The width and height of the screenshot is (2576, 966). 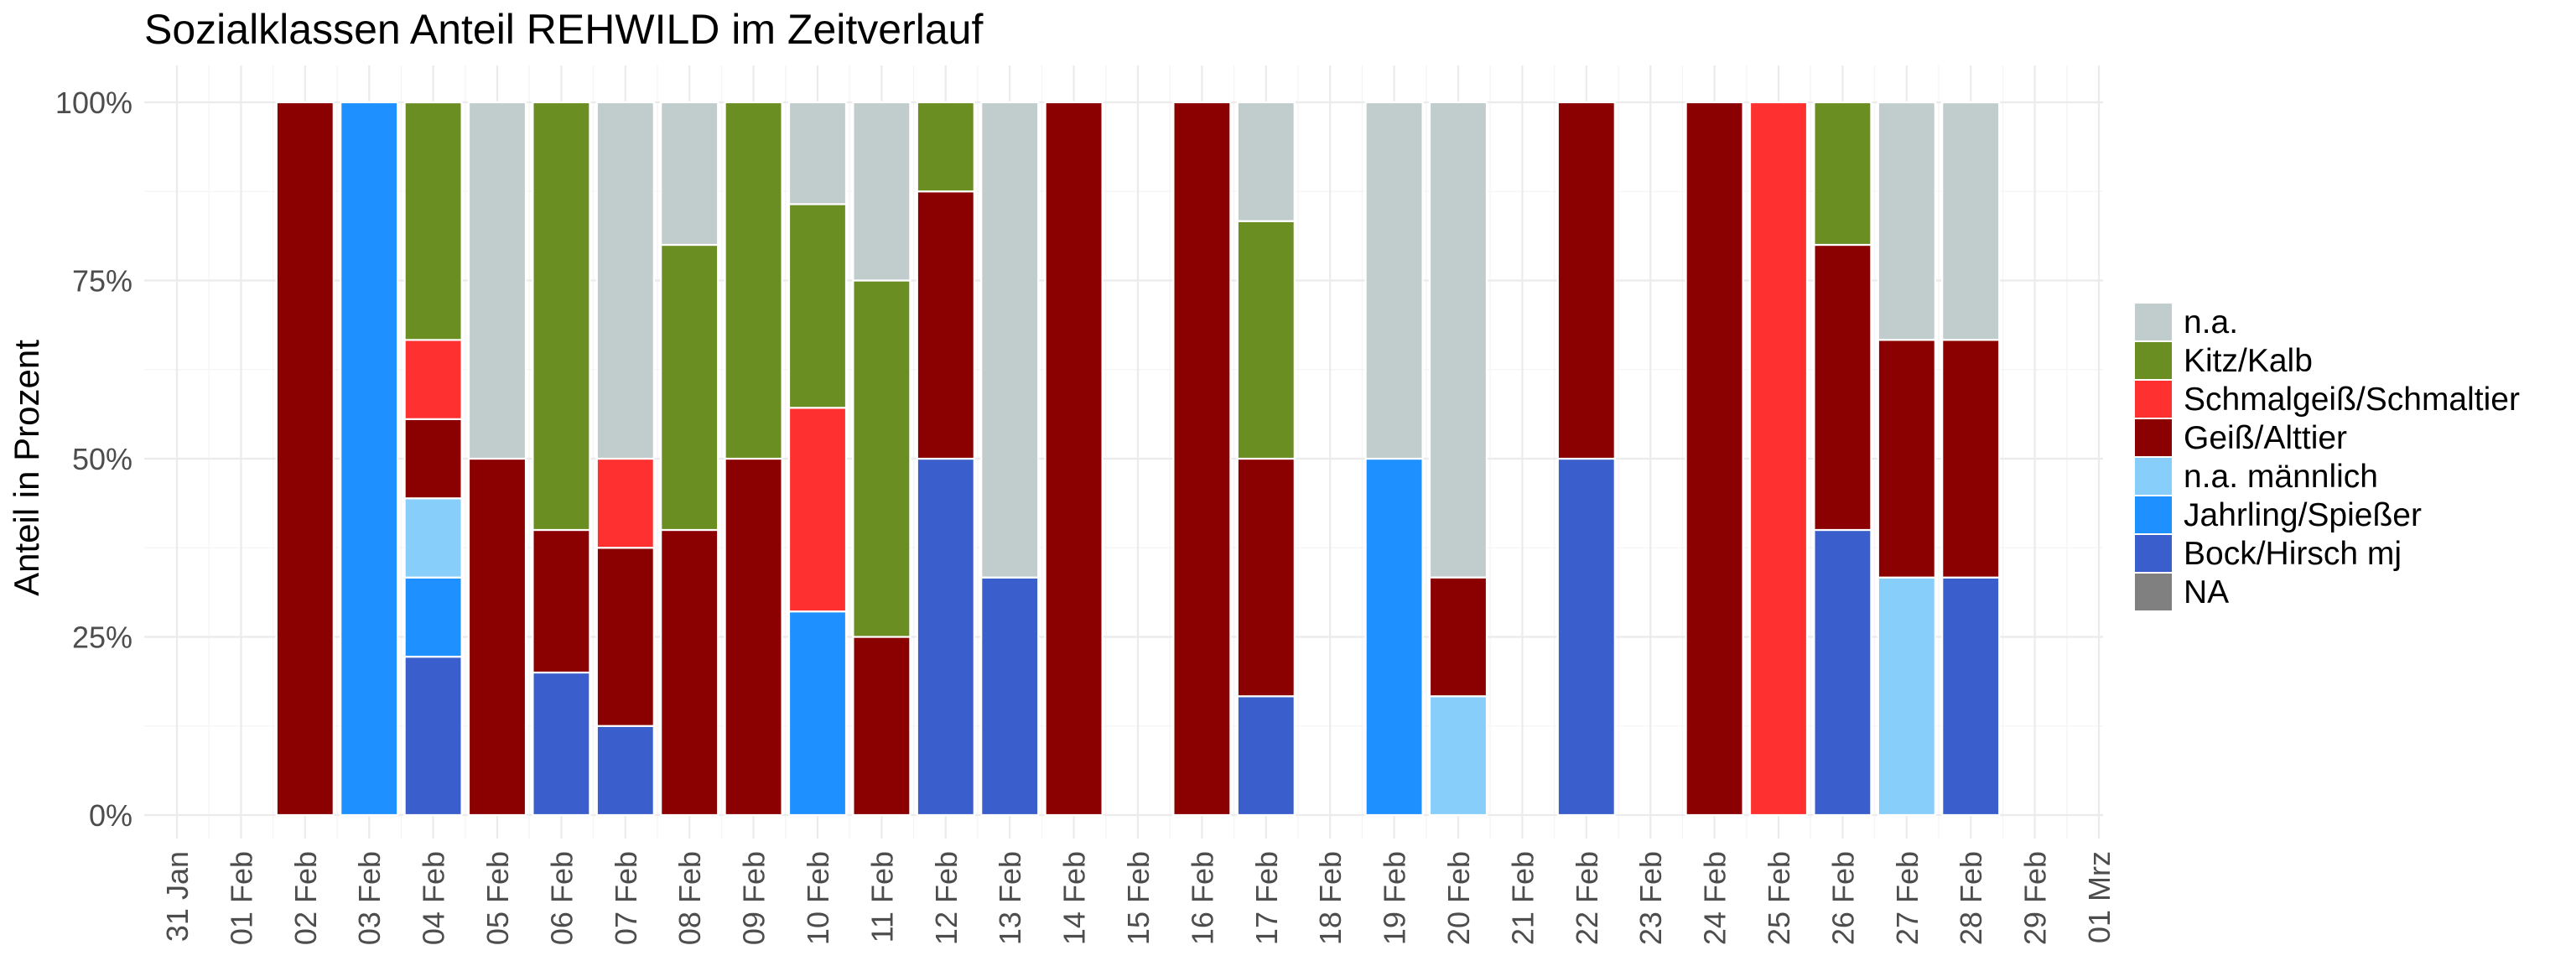 I want to click on x-tick-label: 19 Feb, so click(x=1395, y=898).